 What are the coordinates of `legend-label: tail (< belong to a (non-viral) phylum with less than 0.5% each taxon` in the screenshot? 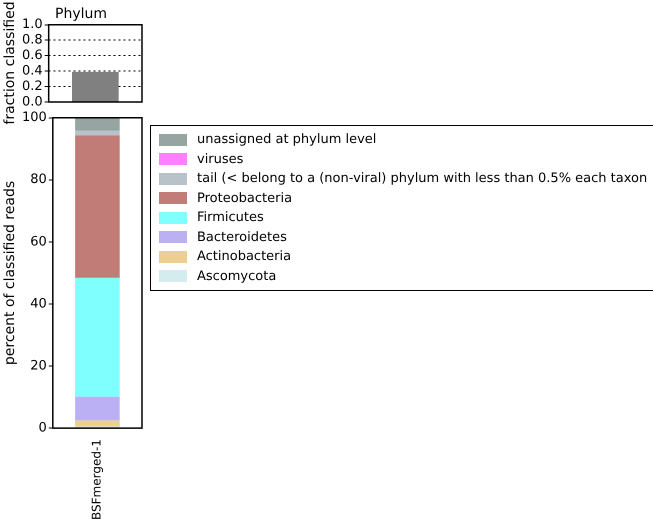 It's located at (422, 178).